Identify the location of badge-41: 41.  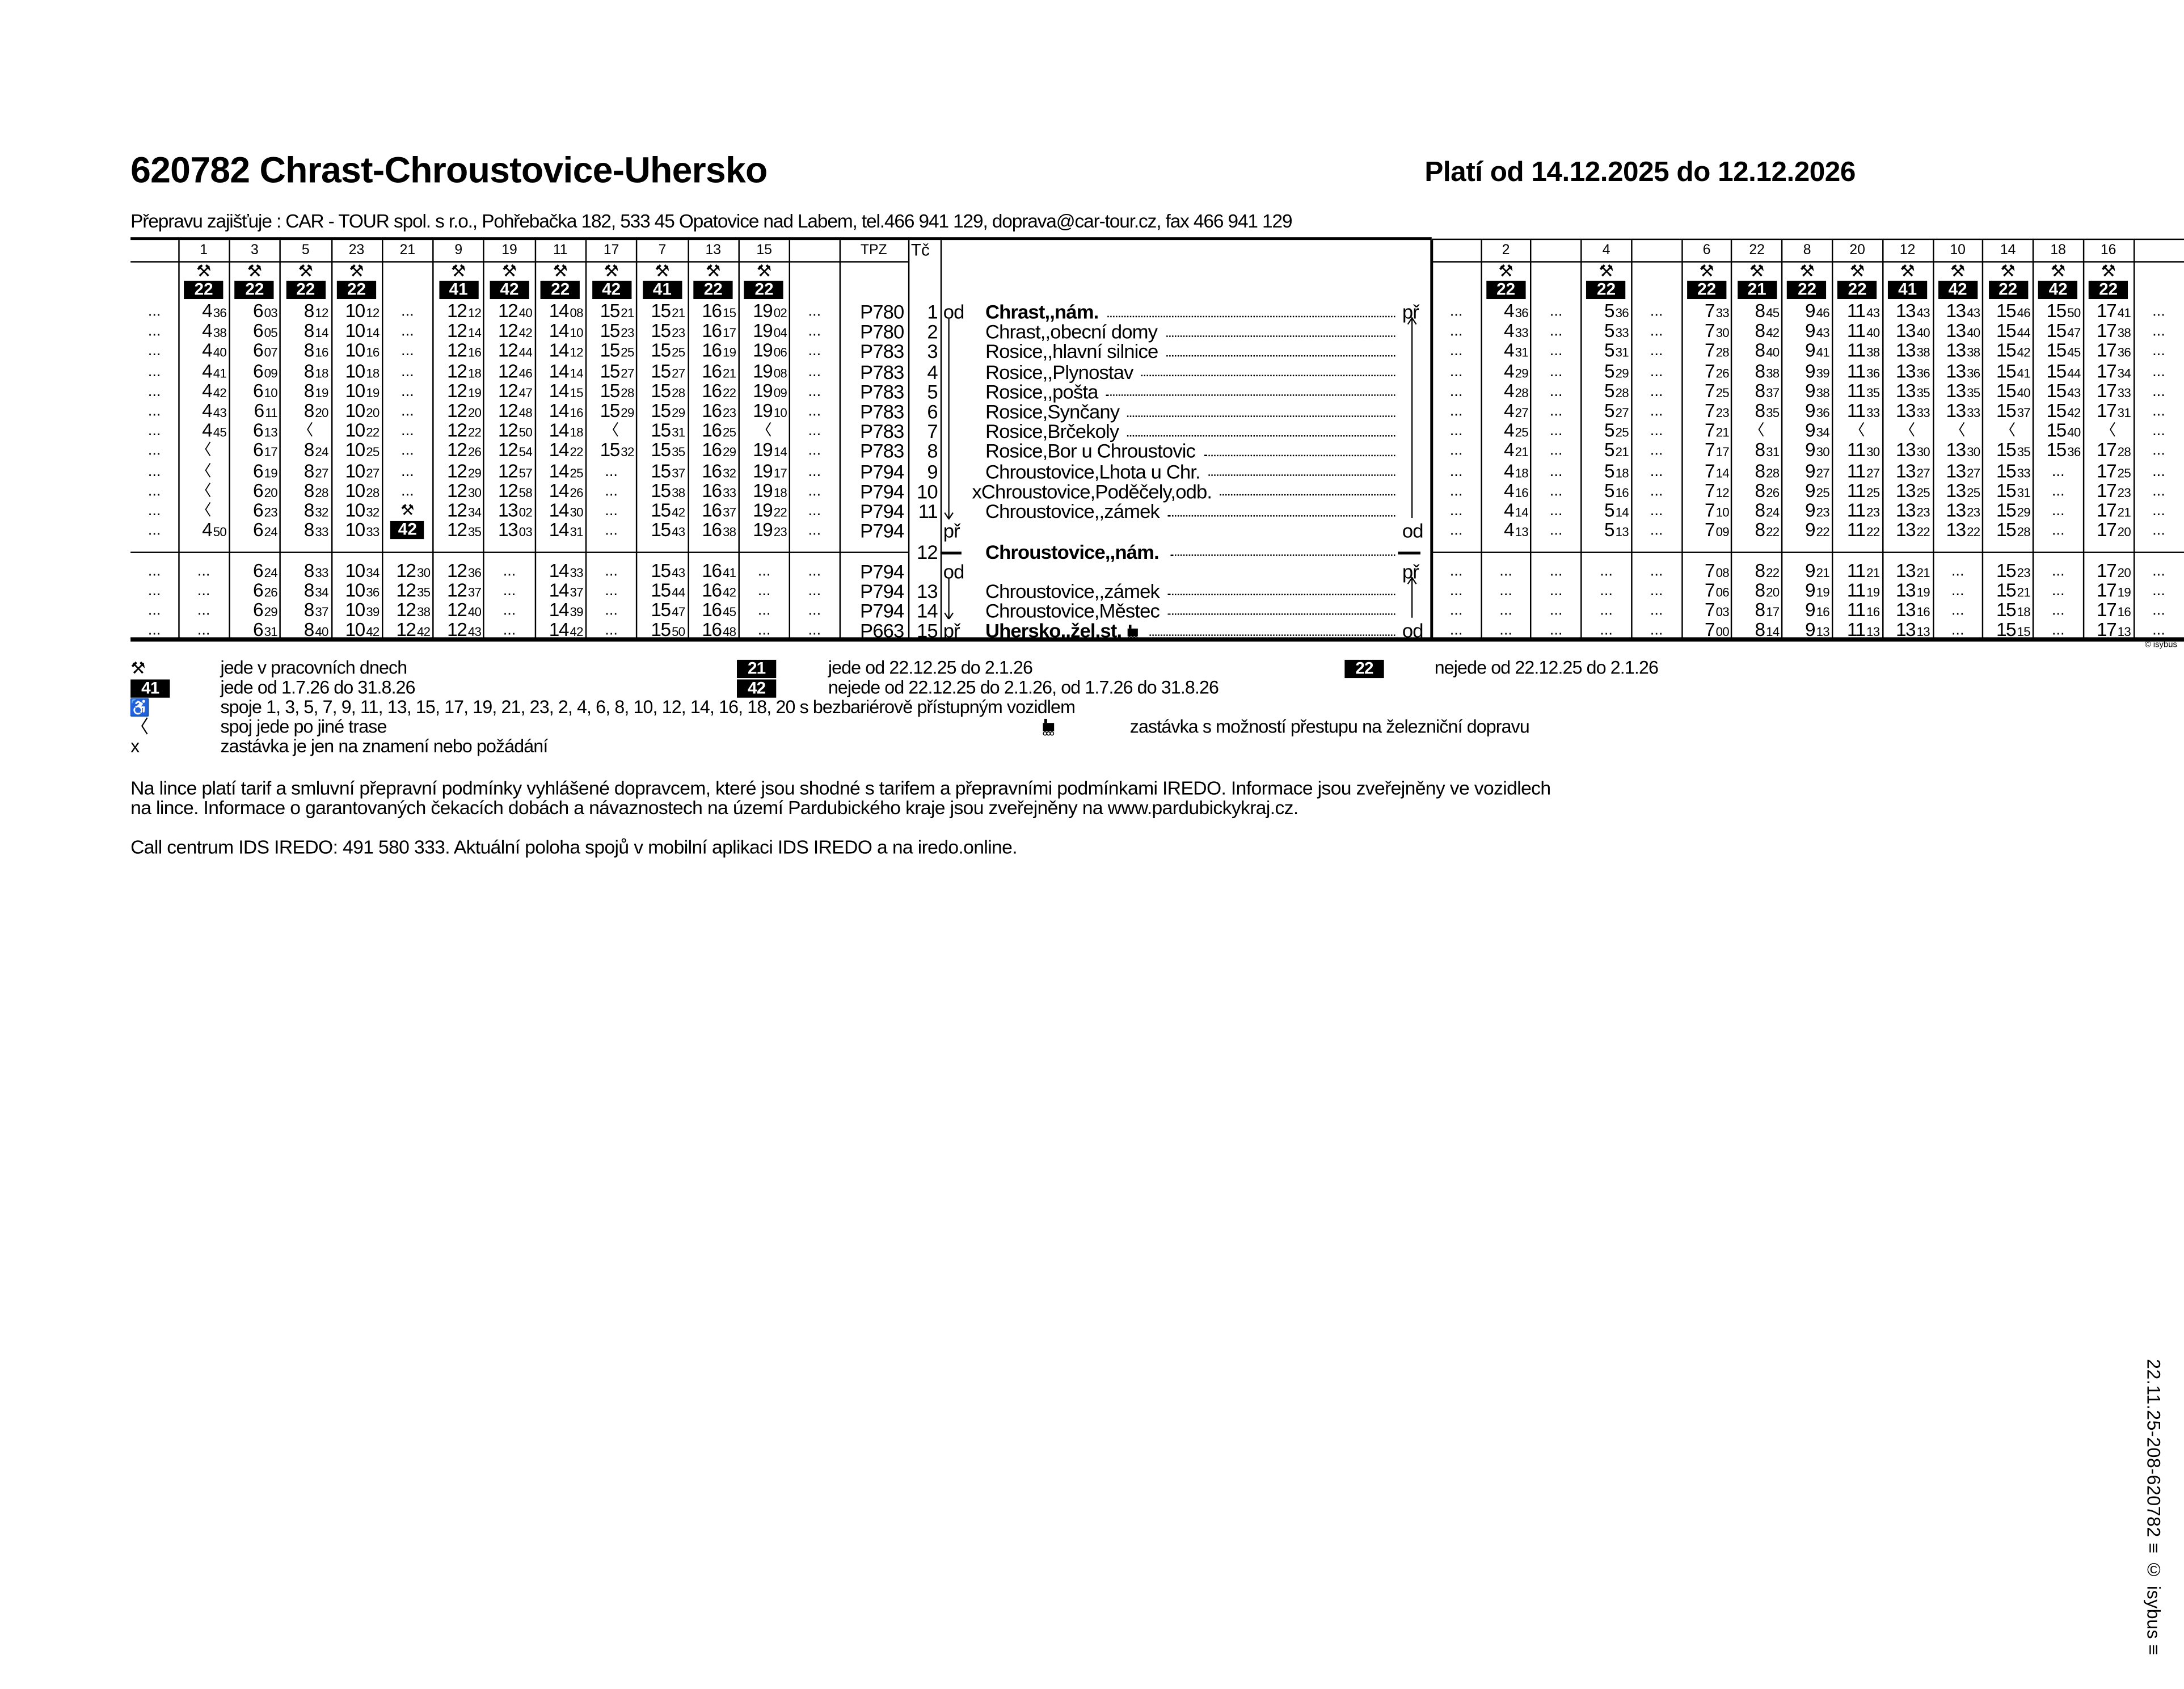
(1908, 290).